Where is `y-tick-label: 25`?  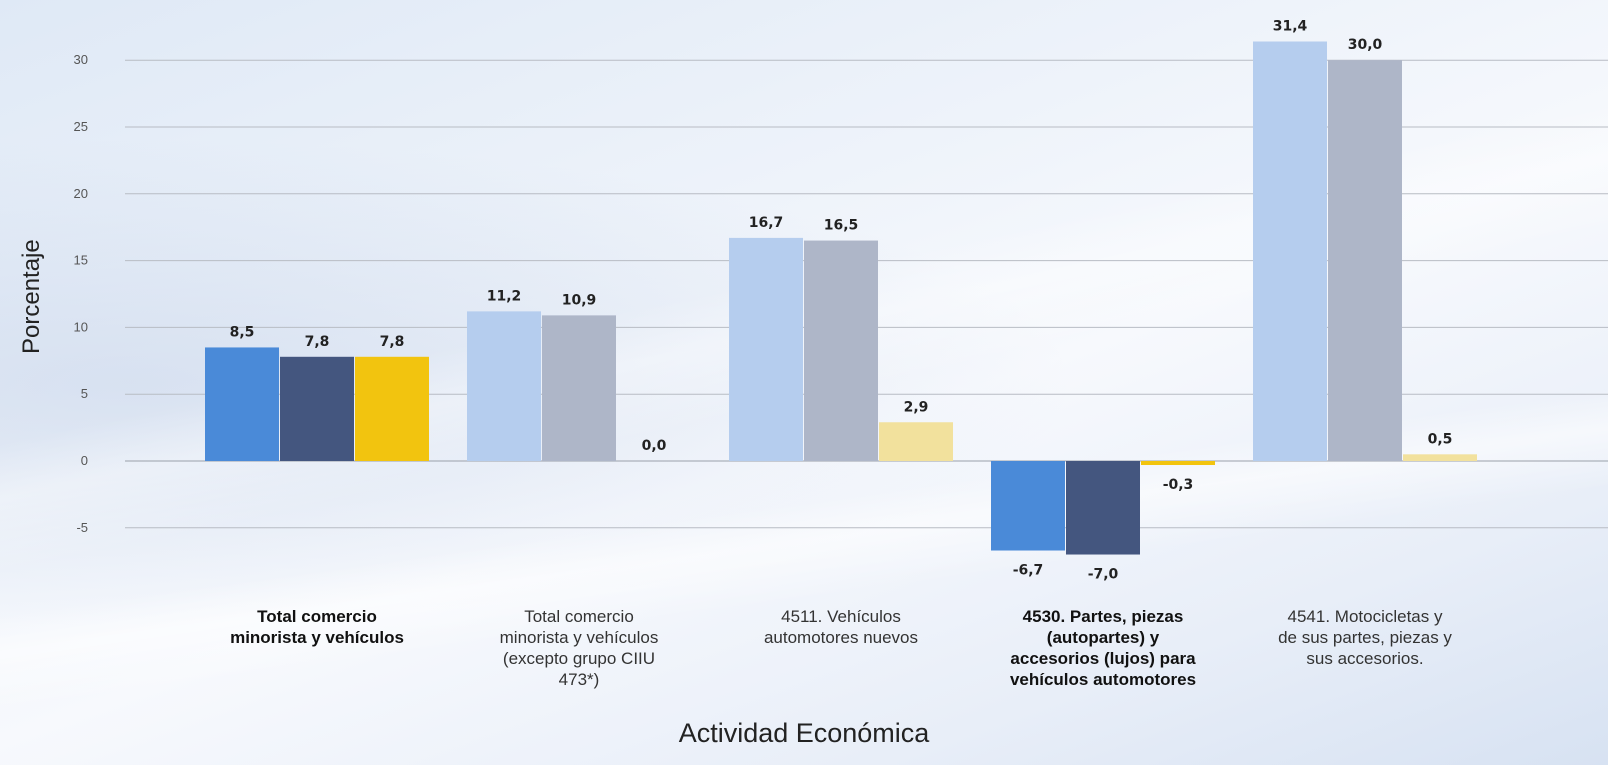 y-tick-label: 25 is located at coordinates (81, 126).